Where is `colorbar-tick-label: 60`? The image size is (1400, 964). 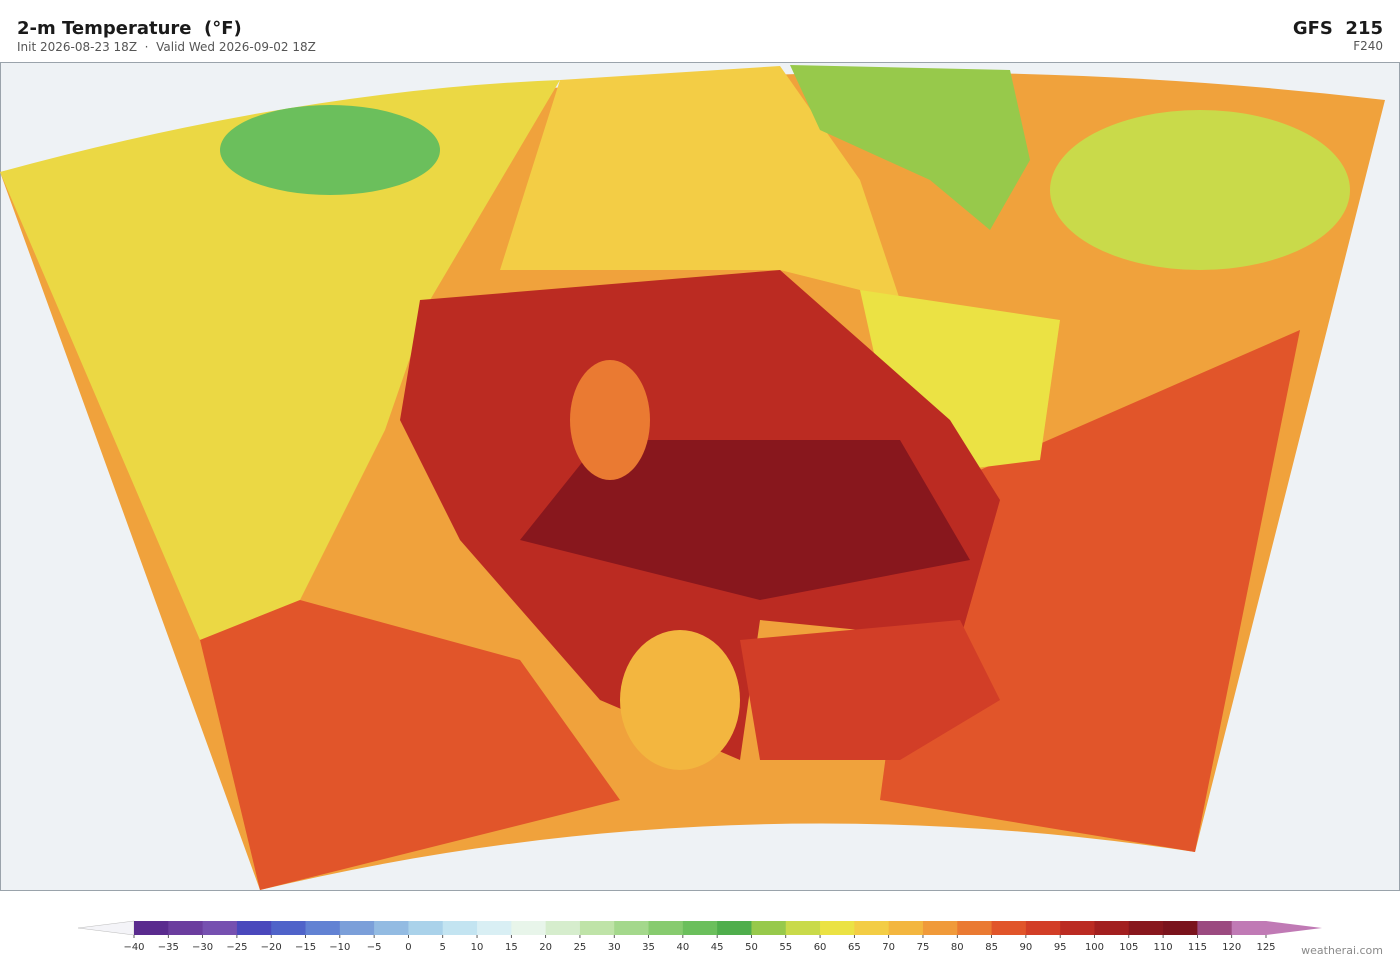 colorbar-tick-label: 60 is located at coordinates (820, 947).